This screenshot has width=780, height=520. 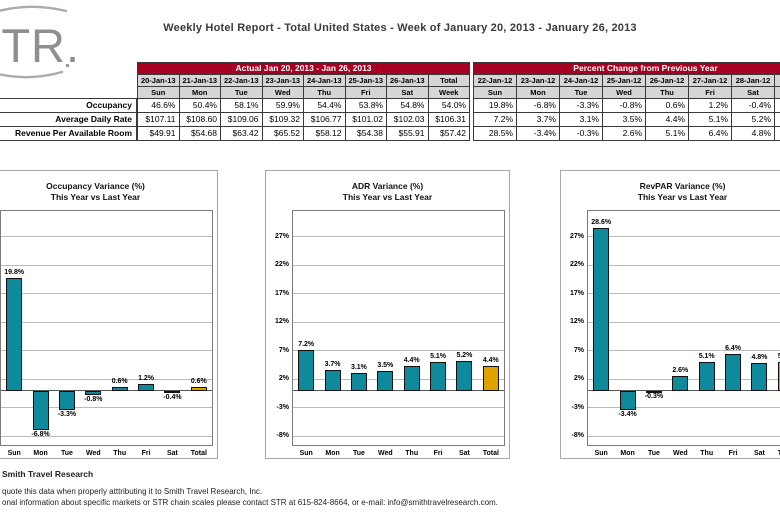 I want to click on bar-value-label: 5.1%, so click(x=438, y=356).